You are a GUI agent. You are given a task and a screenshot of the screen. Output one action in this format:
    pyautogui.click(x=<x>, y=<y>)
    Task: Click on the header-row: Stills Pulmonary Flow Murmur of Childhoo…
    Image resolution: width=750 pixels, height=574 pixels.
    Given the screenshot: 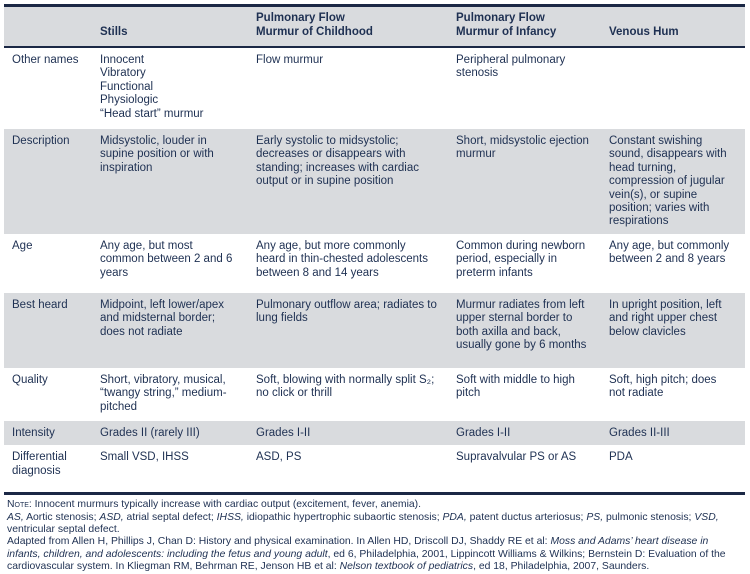 What is the action you would take?
    pyautogui.click(x=374, y=27)
    